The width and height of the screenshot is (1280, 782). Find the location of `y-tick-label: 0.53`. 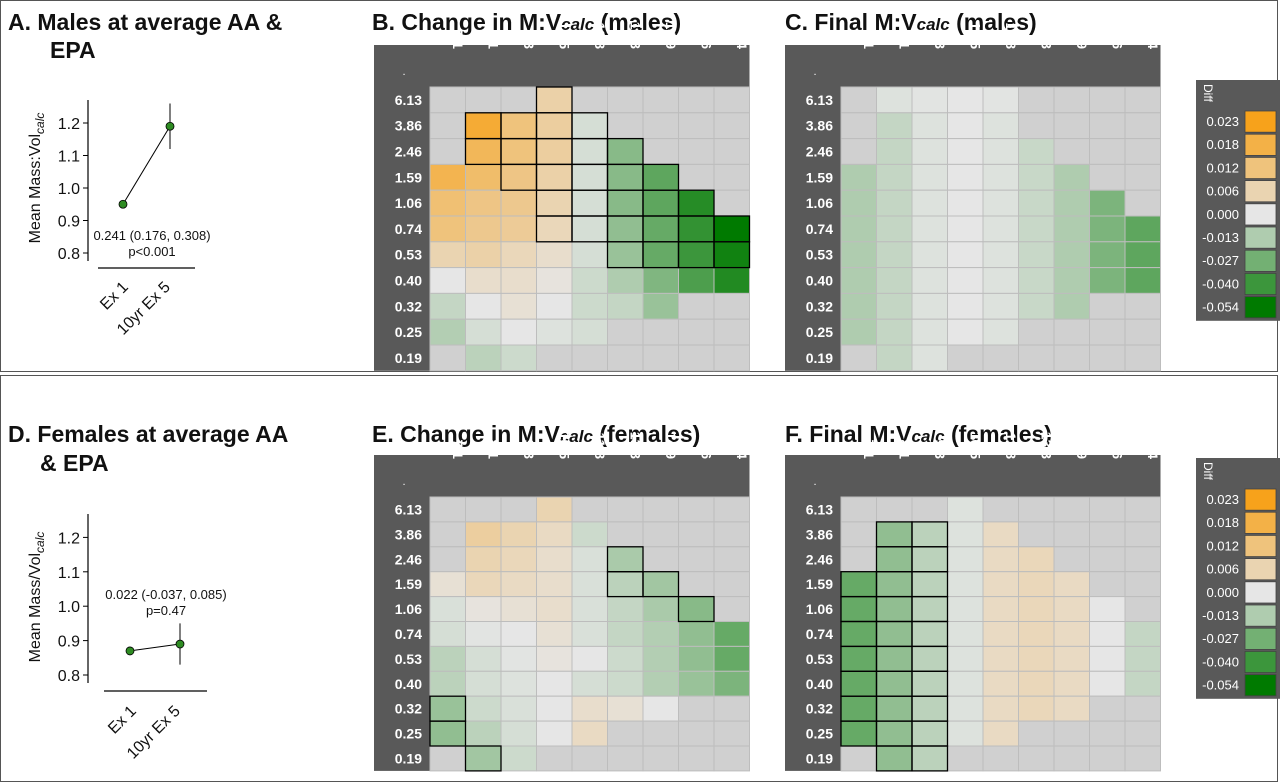

y-tick-label: 0.53 is located at coordinates (819, 255).